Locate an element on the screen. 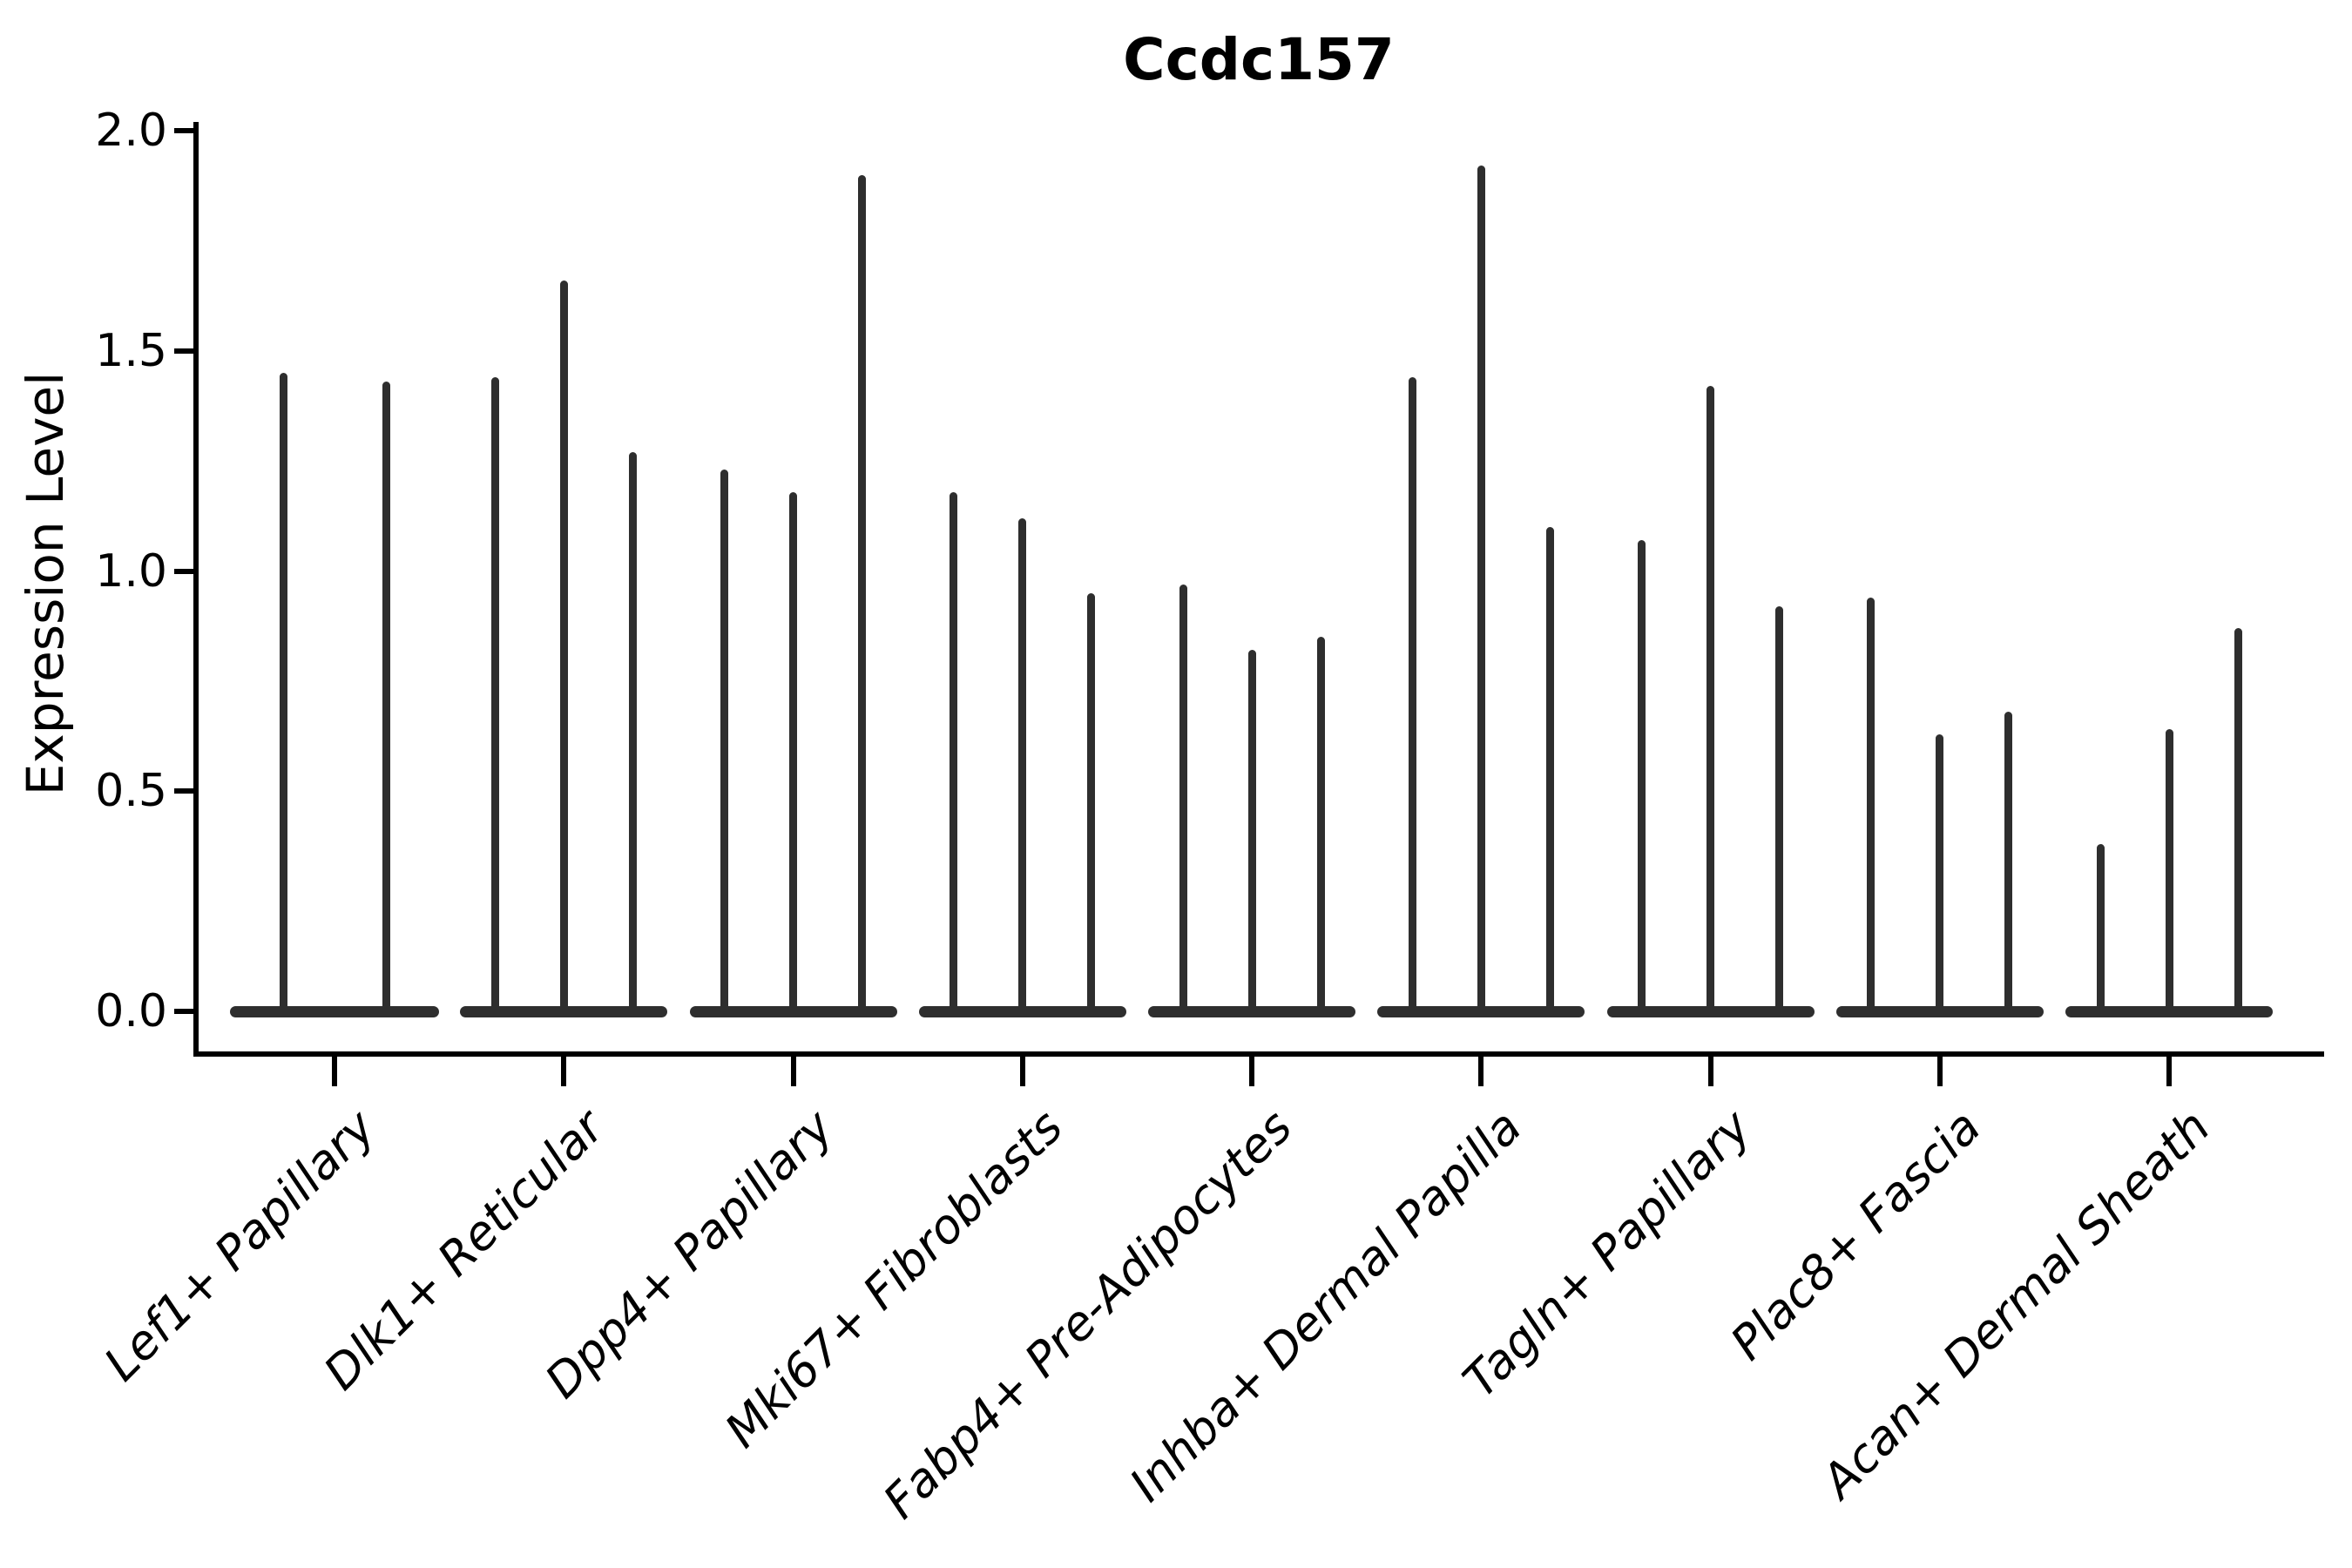 The image size is (2352, 1568). x-category-label: Inhba+ Dermal Papilla is located at coordinates (1325, 1305).